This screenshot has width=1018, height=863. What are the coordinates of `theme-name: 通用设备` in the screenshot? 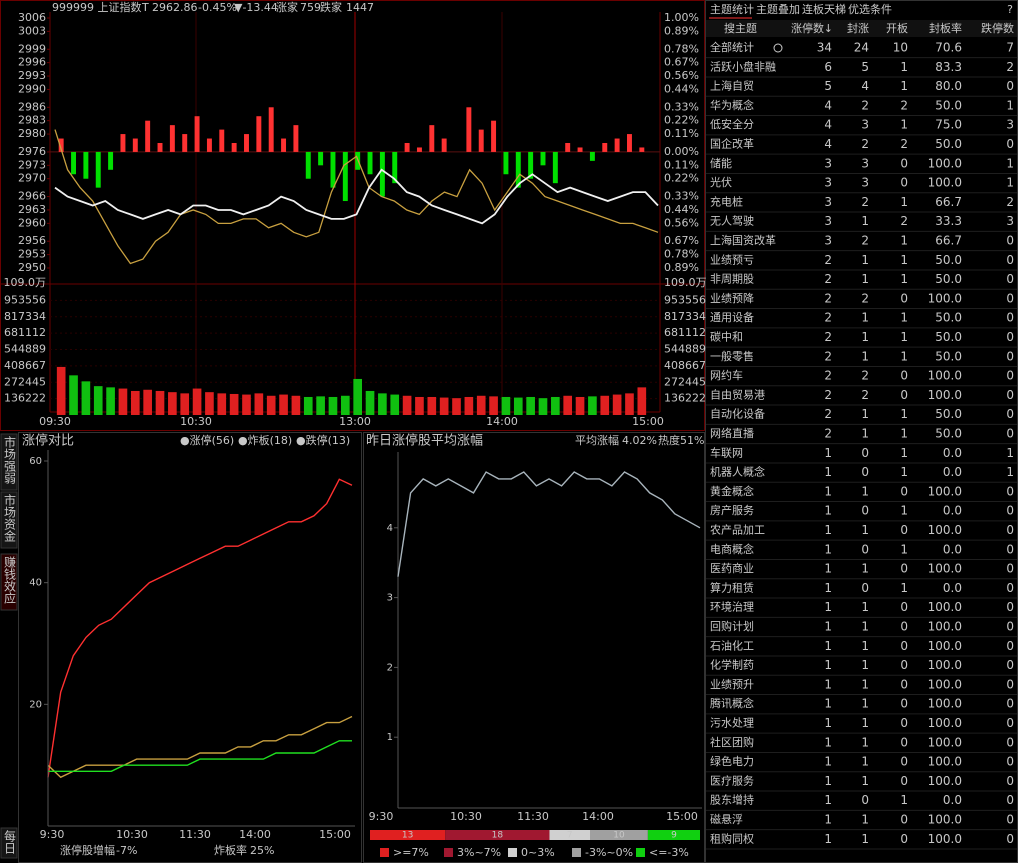 It's located at (732, 317).